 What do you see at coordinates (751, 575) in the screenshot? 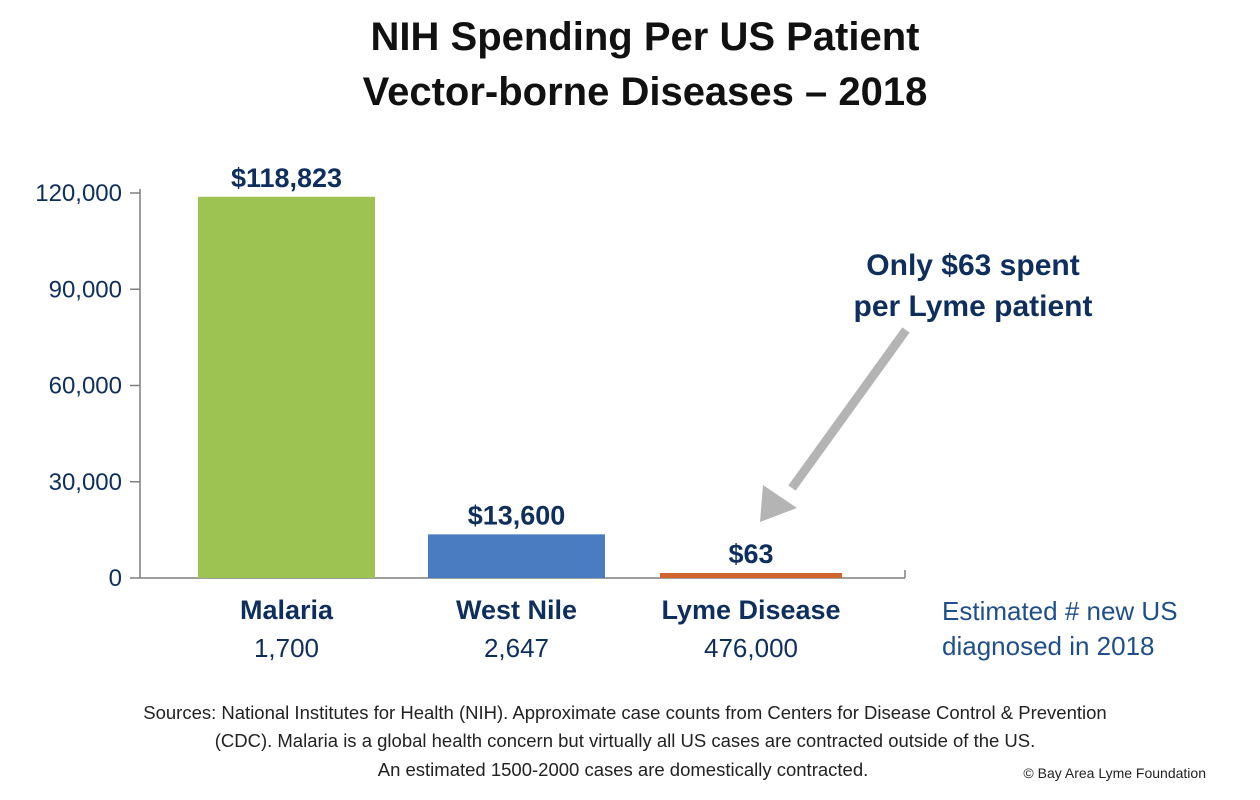
I see `bar-lyme-disease` at bounding box center [751, 575].